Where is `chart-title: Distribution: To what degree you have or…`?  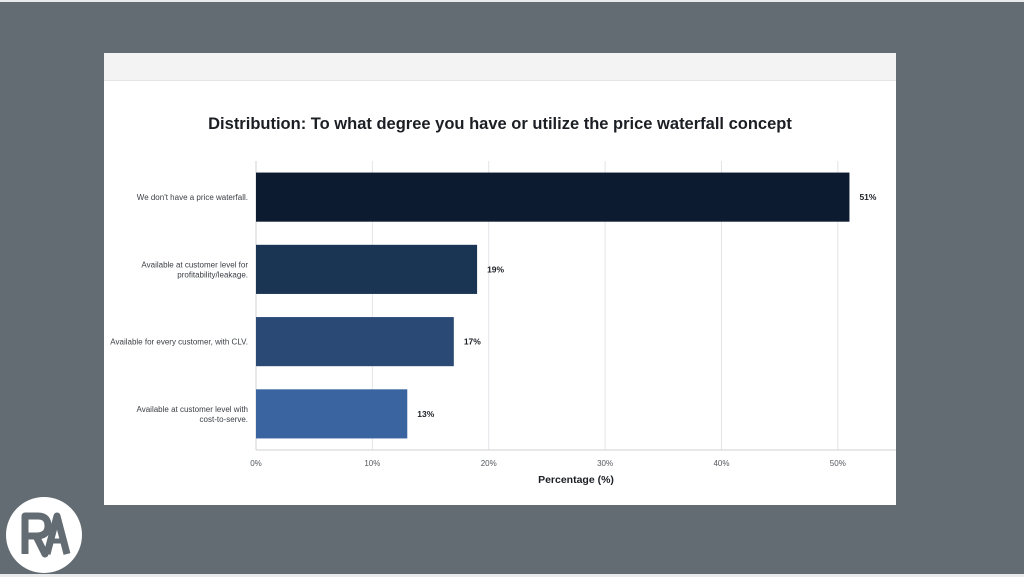
chart-title: Distribution: To what degree you have or… is located at coordinates (500, 124).